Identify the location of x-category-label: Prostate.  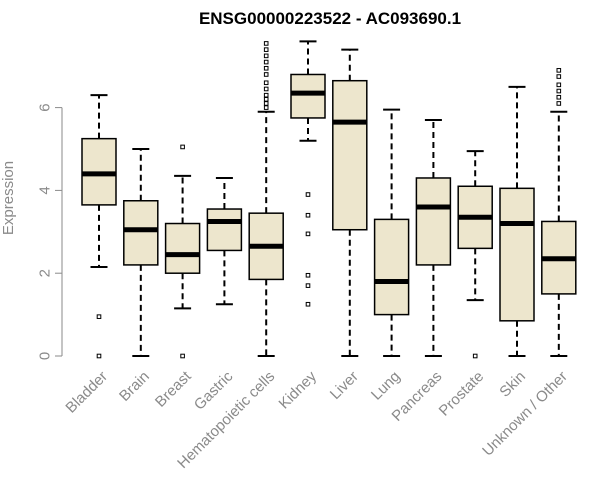
(462, 394).